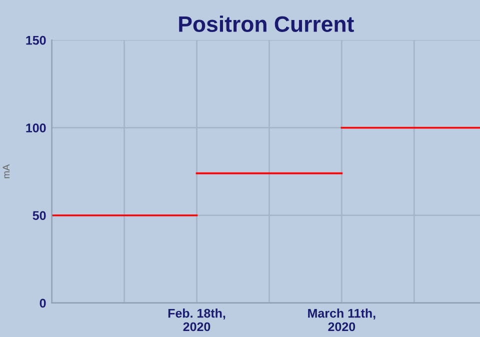 The width and height of the screenshot is (480, 337). What do you see at coordinates (266, 24) in the screenshot?
I see `chart-title: Positron Current` at bounding box center [266, 24].